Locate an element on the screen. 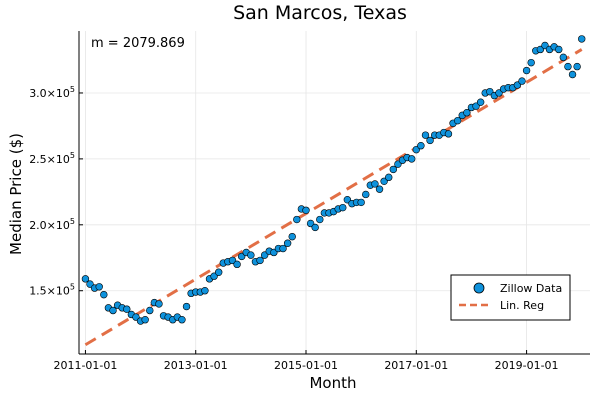 The width and height of the screenshot is (600, 400). y-axis-label: Median Price ($) is located at coordinates (16, 194).